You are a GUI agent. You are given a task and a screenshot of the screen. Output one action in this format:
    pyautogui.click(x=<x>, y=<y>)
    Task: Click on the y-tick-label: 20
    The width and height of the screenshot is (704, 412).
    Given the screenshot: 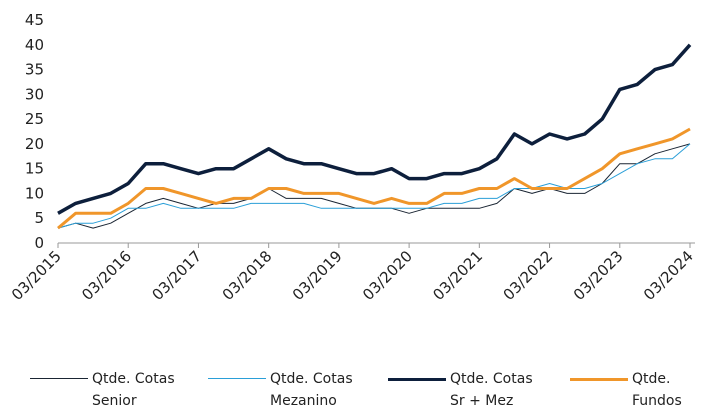 What is the action you would take?
    pyautogui.click(x=34, y=144)
    